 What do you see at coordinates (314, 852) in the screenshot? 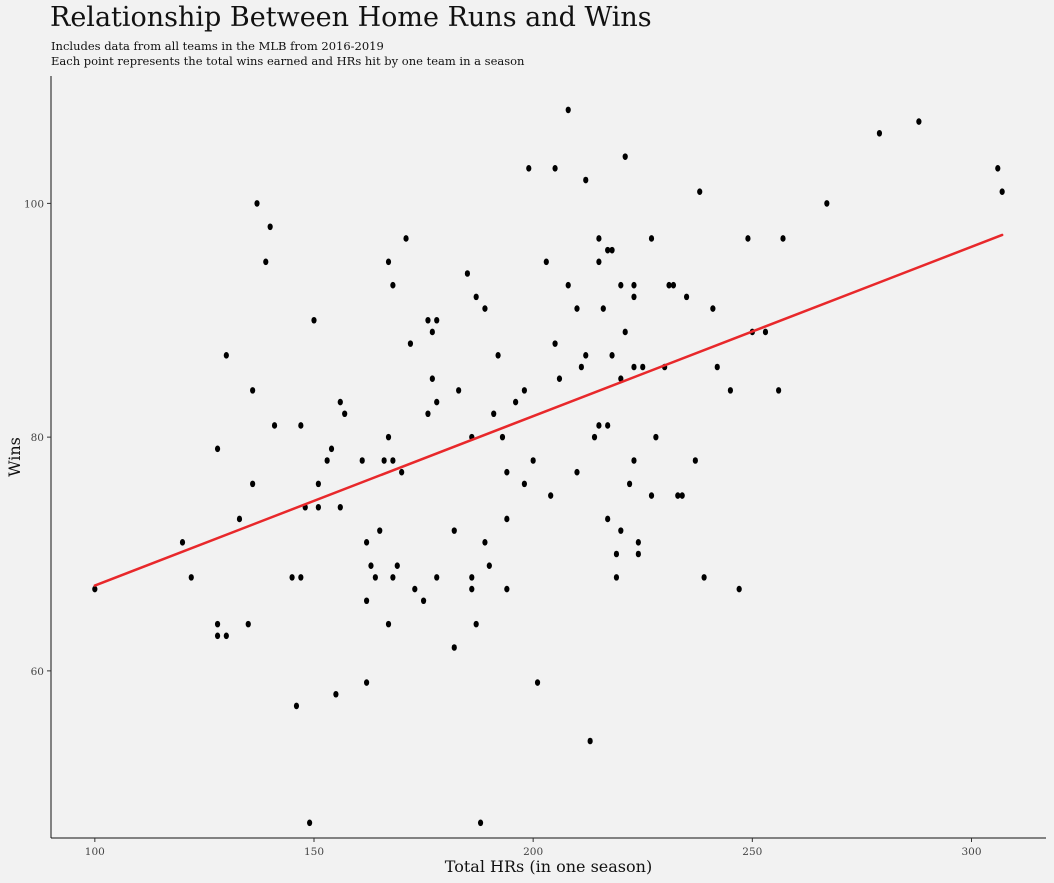
I see `x-tick-label: 150` at bounding box center [314, 852].